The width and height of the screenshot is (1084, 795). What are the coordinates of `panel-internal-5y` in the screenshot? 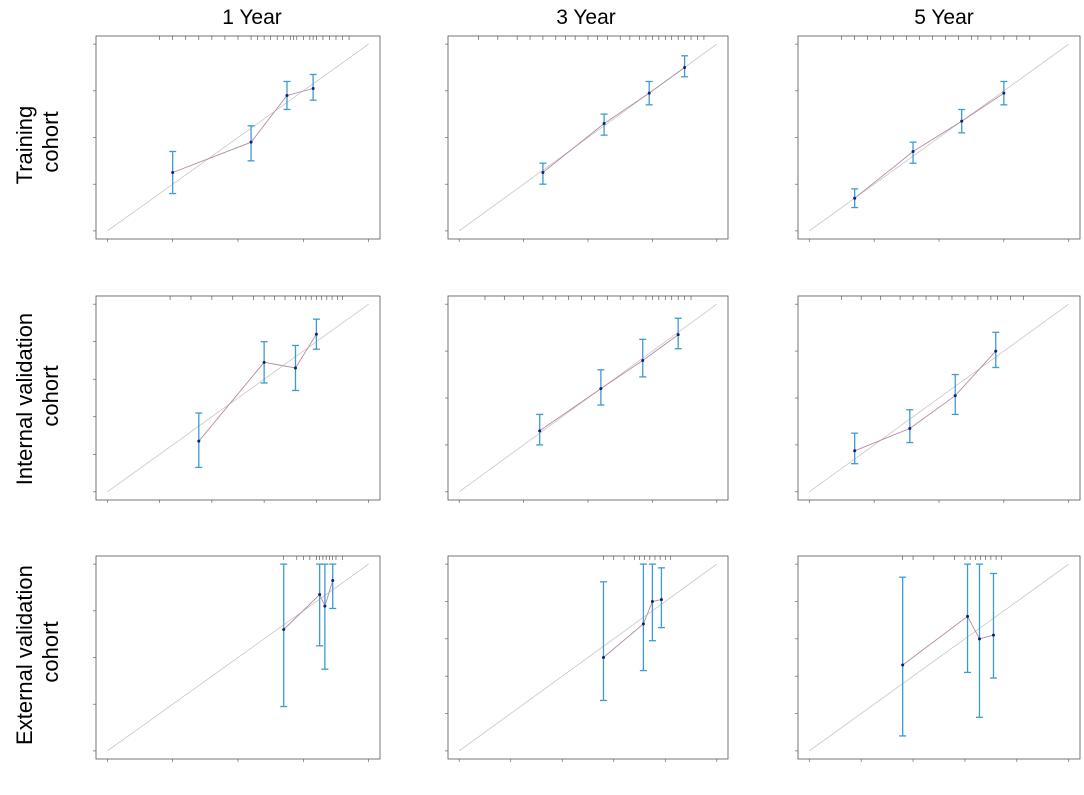 It's located at (938, 399).